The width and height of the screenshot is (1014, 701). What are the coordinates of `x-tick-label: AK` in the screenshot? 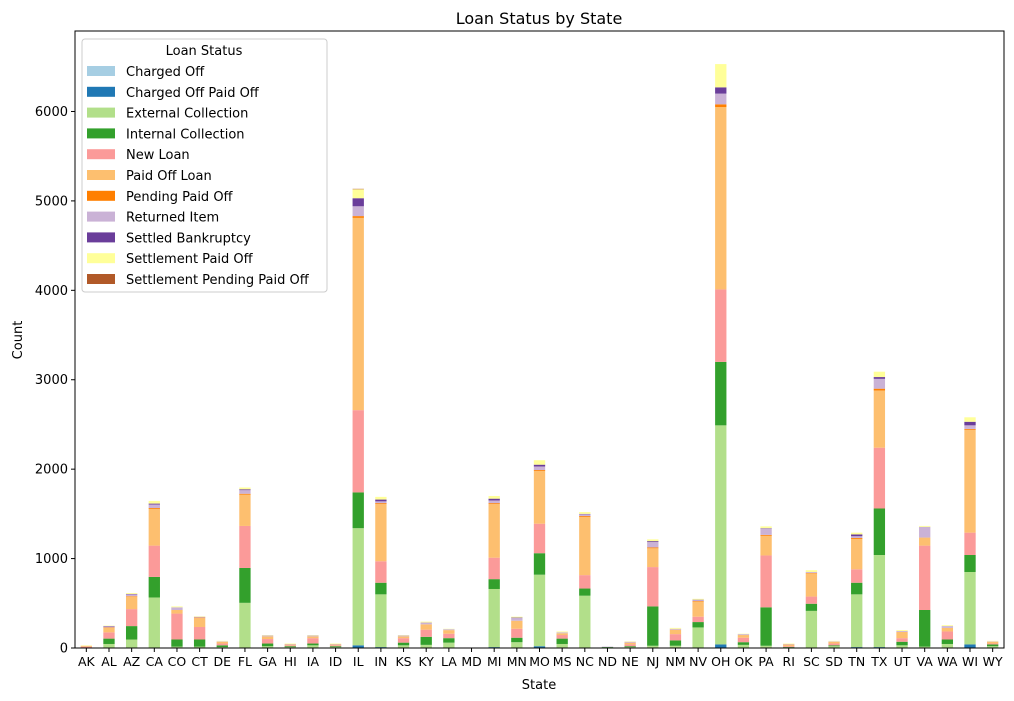 It's located at (87, 661).